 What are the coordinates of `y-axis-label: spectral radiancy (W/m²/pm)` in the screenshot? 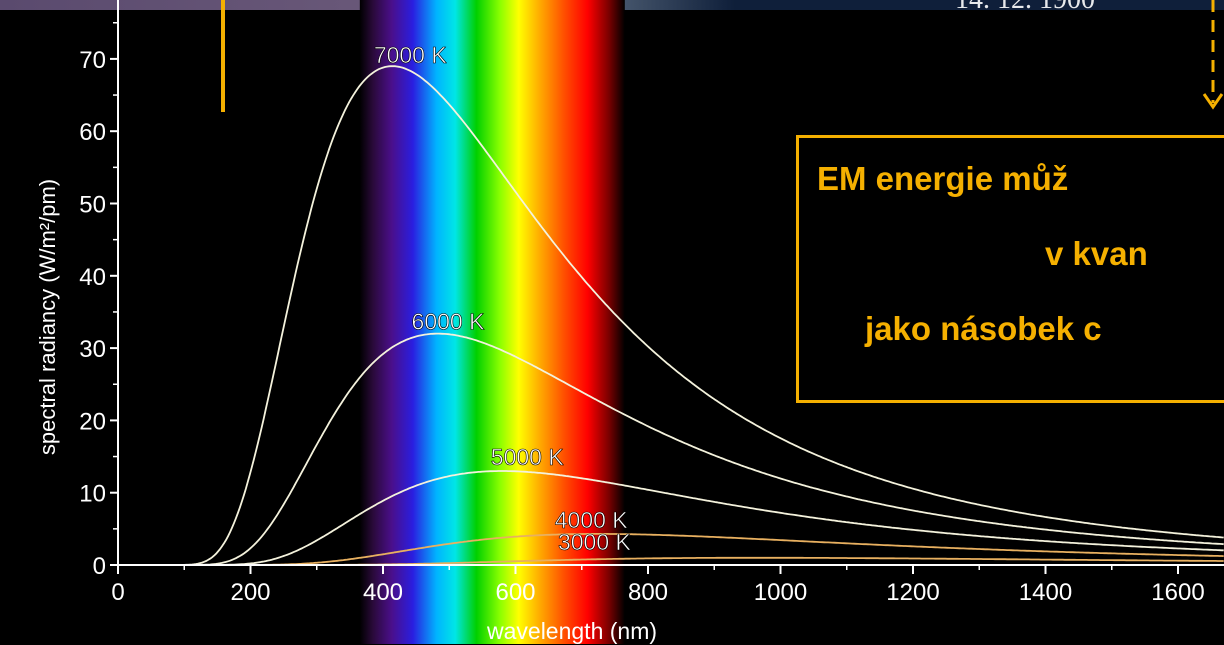 It's located at (47, 317).